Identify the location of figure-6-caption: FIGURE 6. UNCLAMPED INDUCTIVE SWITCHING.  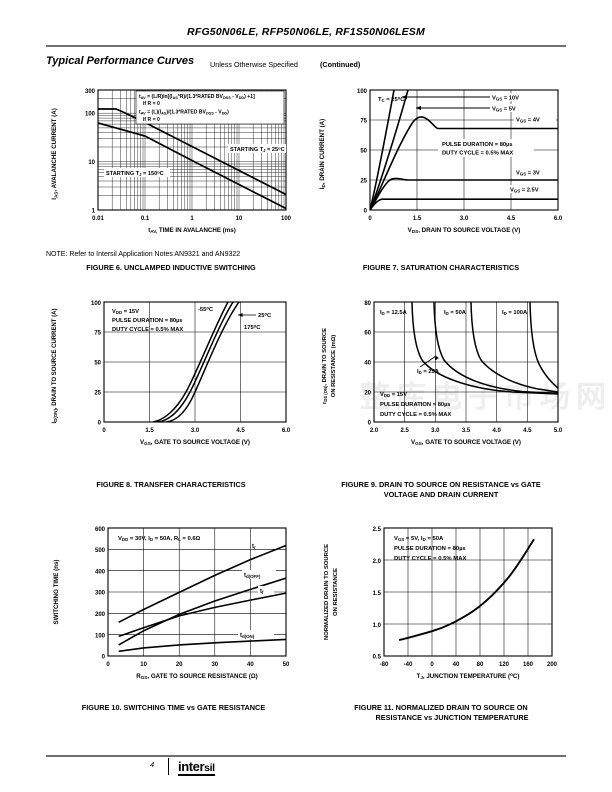
(171, 267).